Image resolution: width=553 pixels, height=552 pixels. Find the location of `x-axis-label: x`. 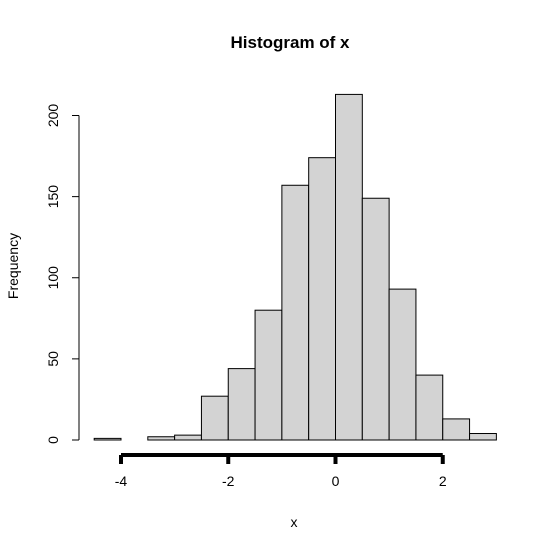

x-axis-label: x is located at coordinates (294, 522).